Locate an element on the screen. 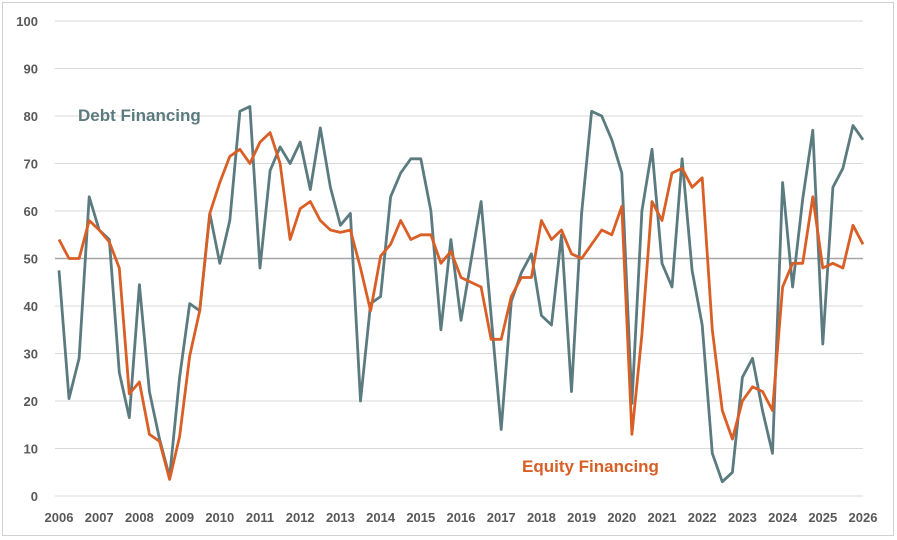  x-tick-label: 2010 is located at coordinates (219, 517).